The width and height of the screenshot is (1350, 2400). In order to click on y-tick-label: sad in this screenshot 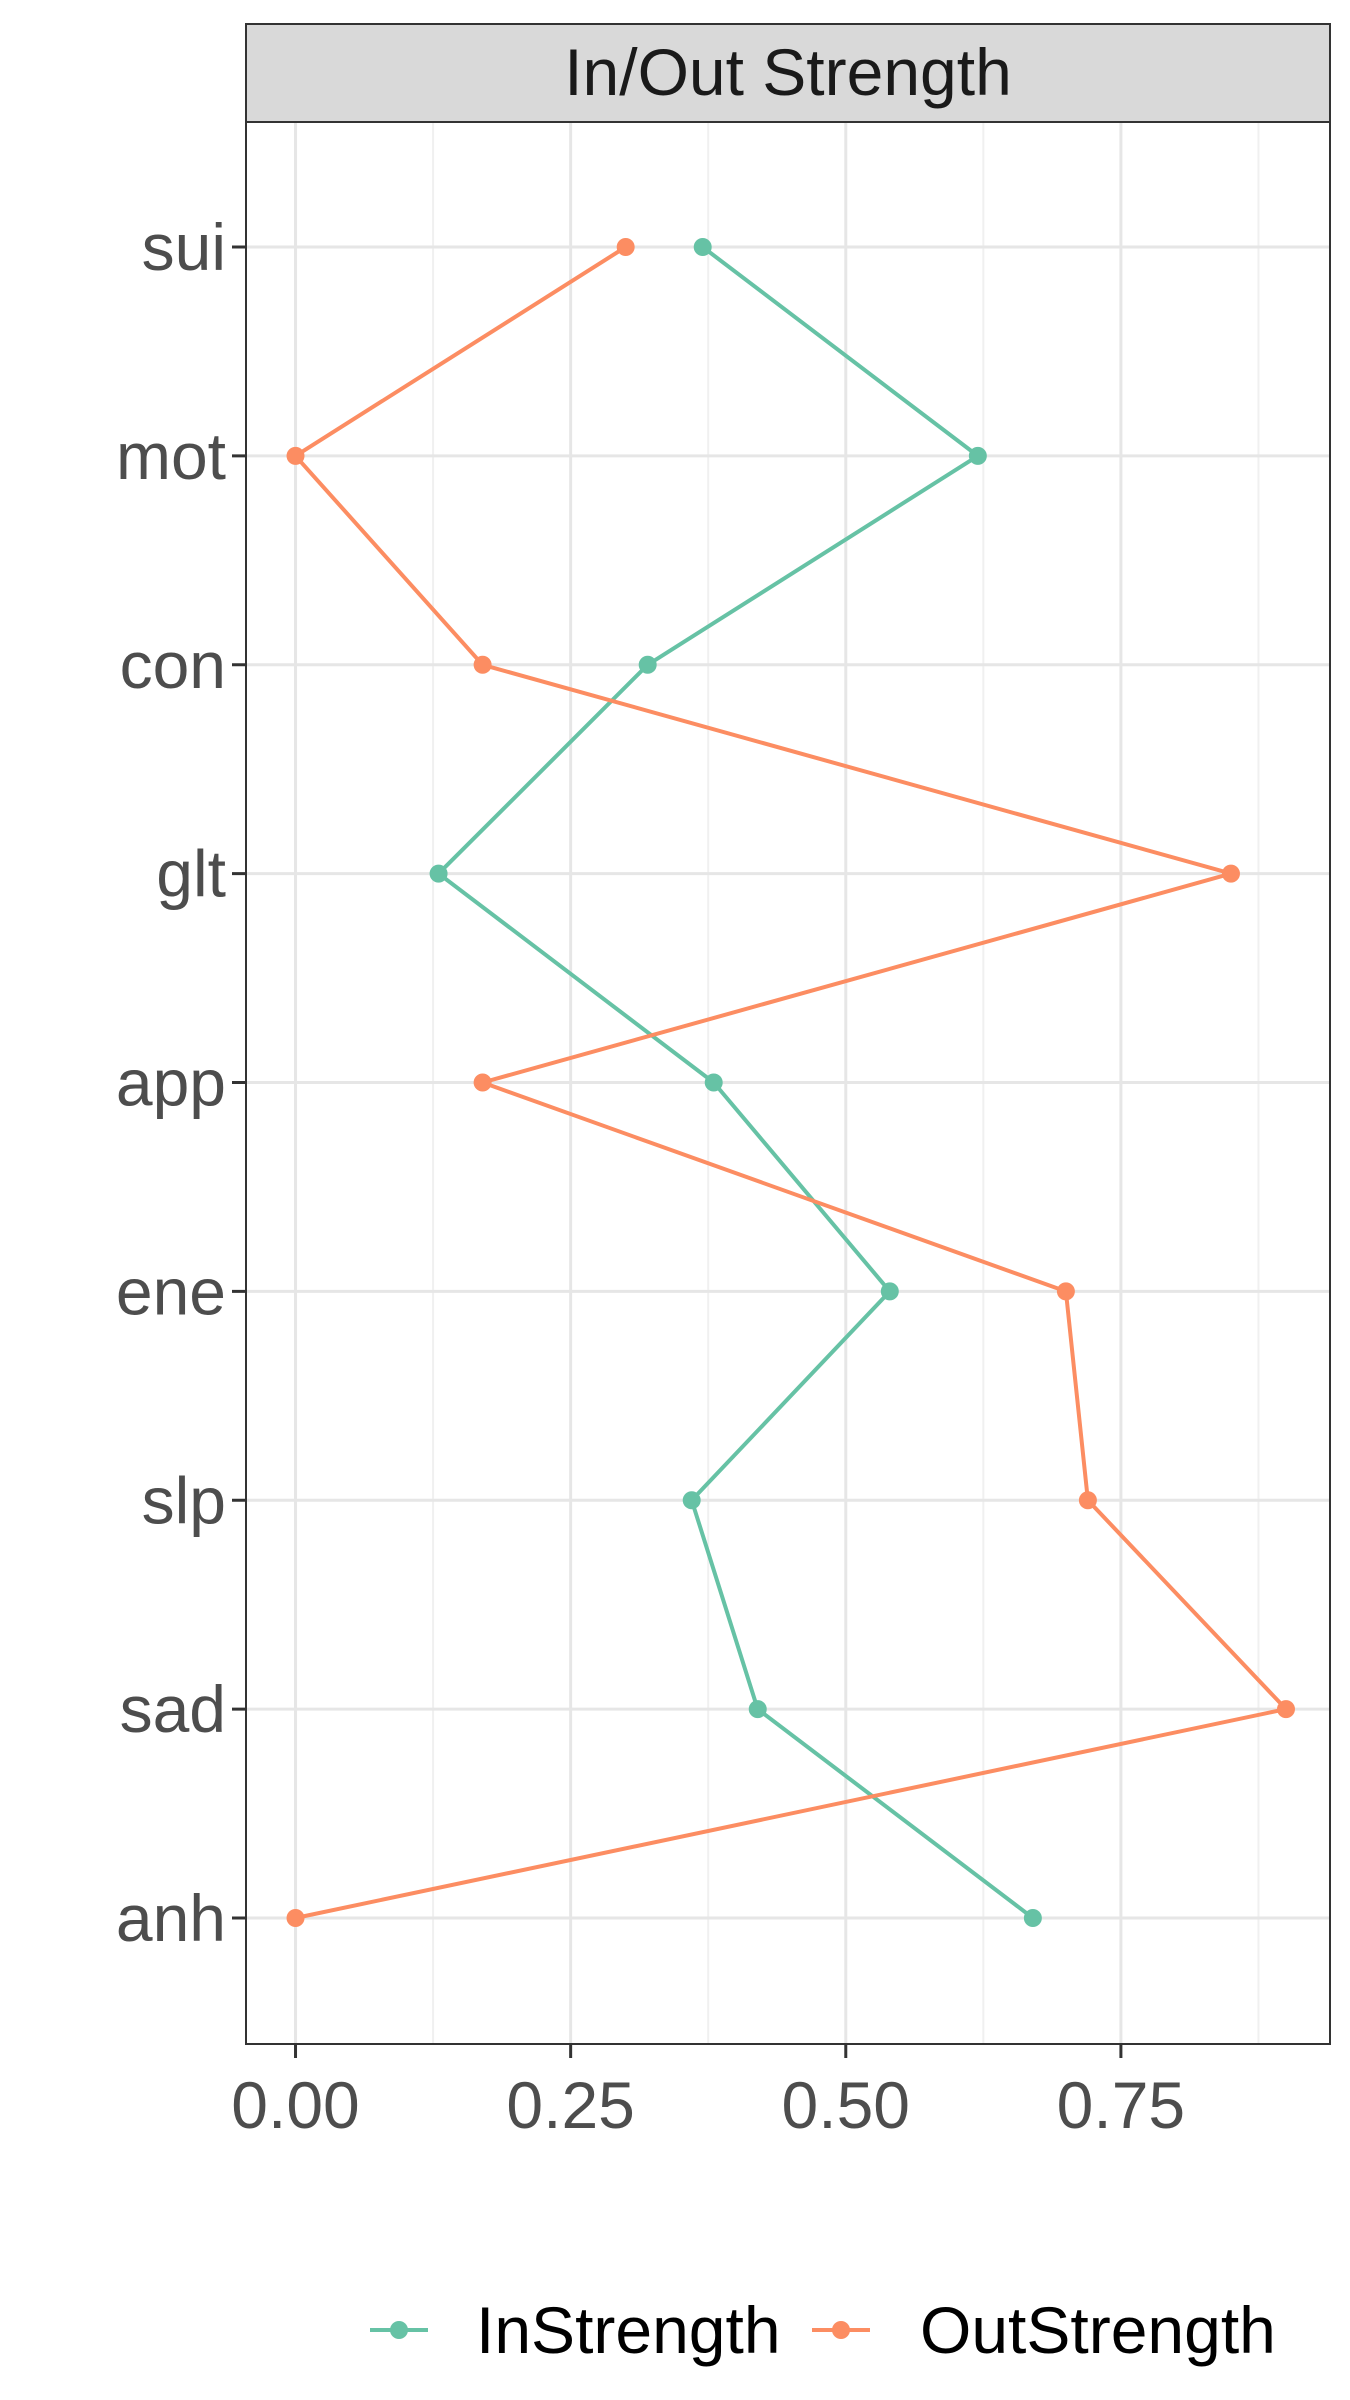, I will do `click(173, 1709)`.